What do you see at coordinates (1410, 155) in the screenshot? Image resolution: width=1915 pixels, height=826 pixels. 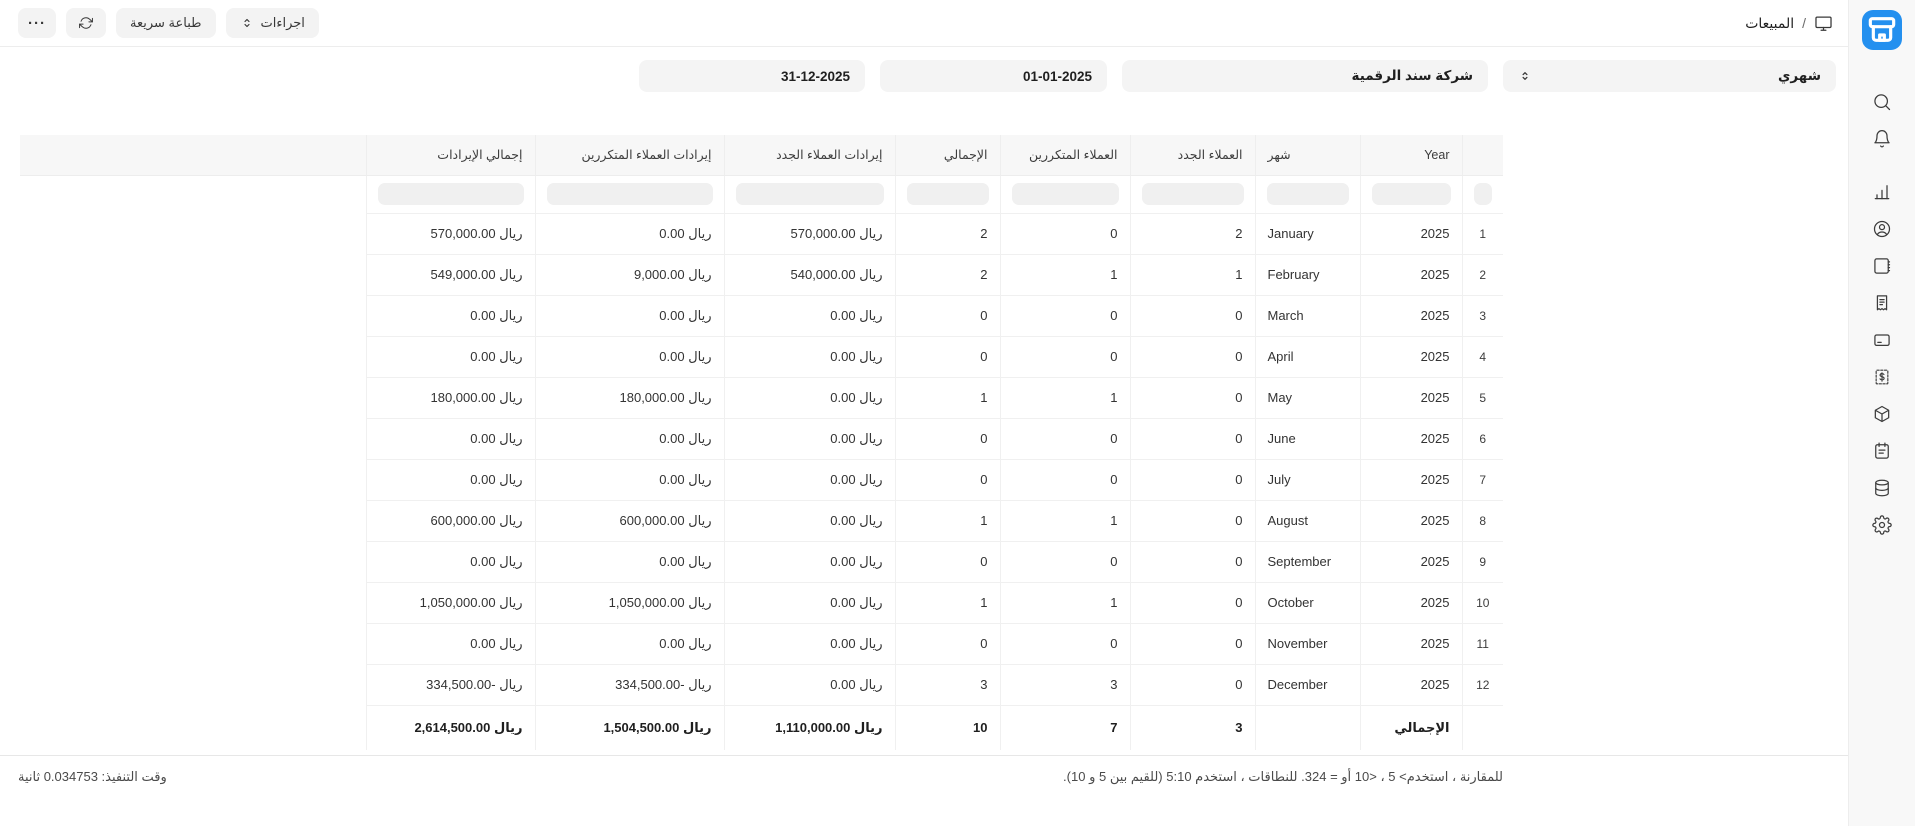 I see `header-year: Year` at bounding box center [1410, 155].